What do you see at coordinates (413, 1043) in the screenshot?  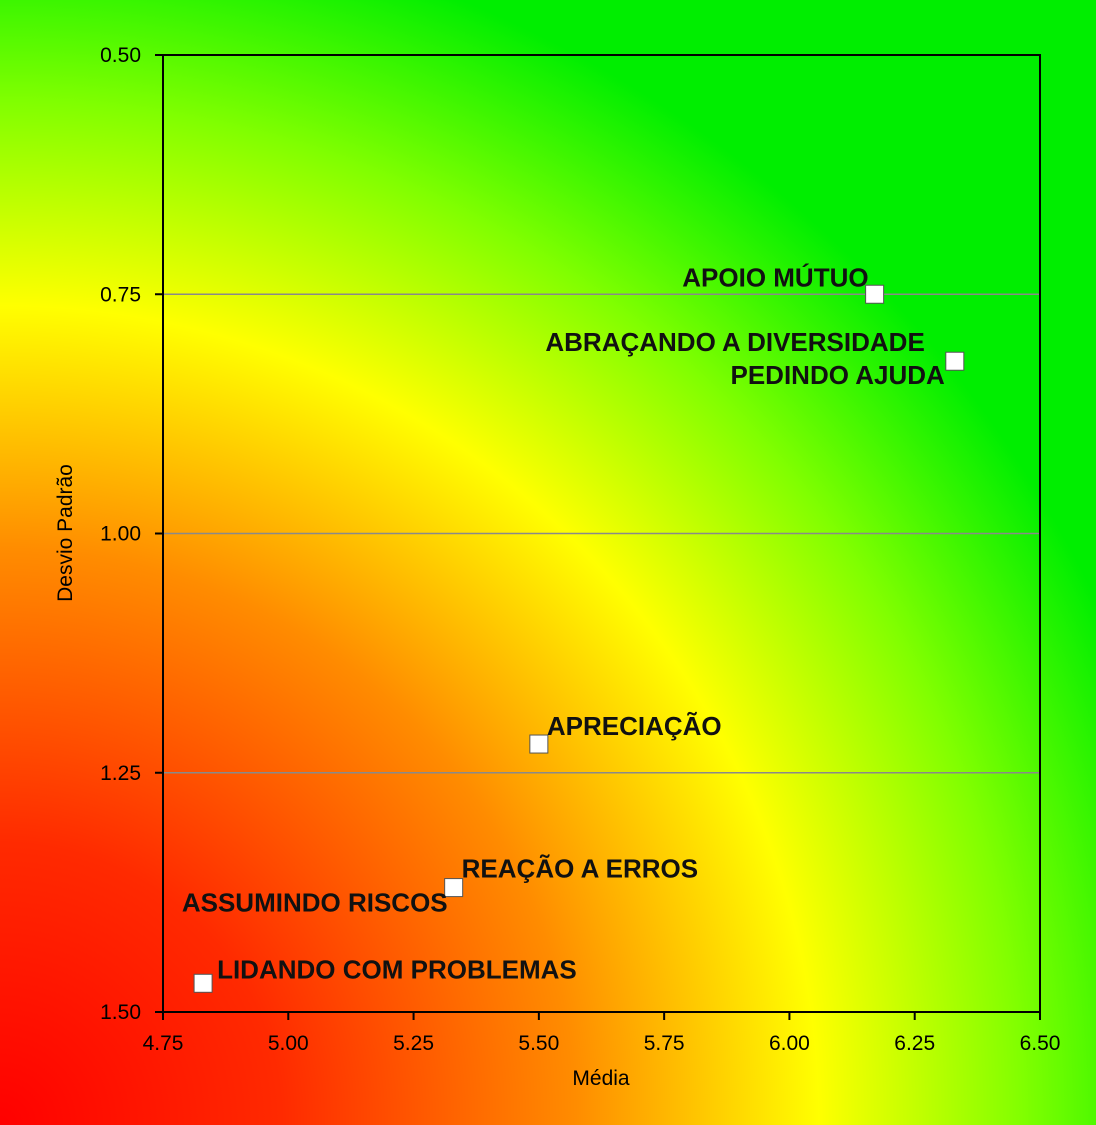 I see `x-tick-label: 5.25` at bounding box center [413, 1043].